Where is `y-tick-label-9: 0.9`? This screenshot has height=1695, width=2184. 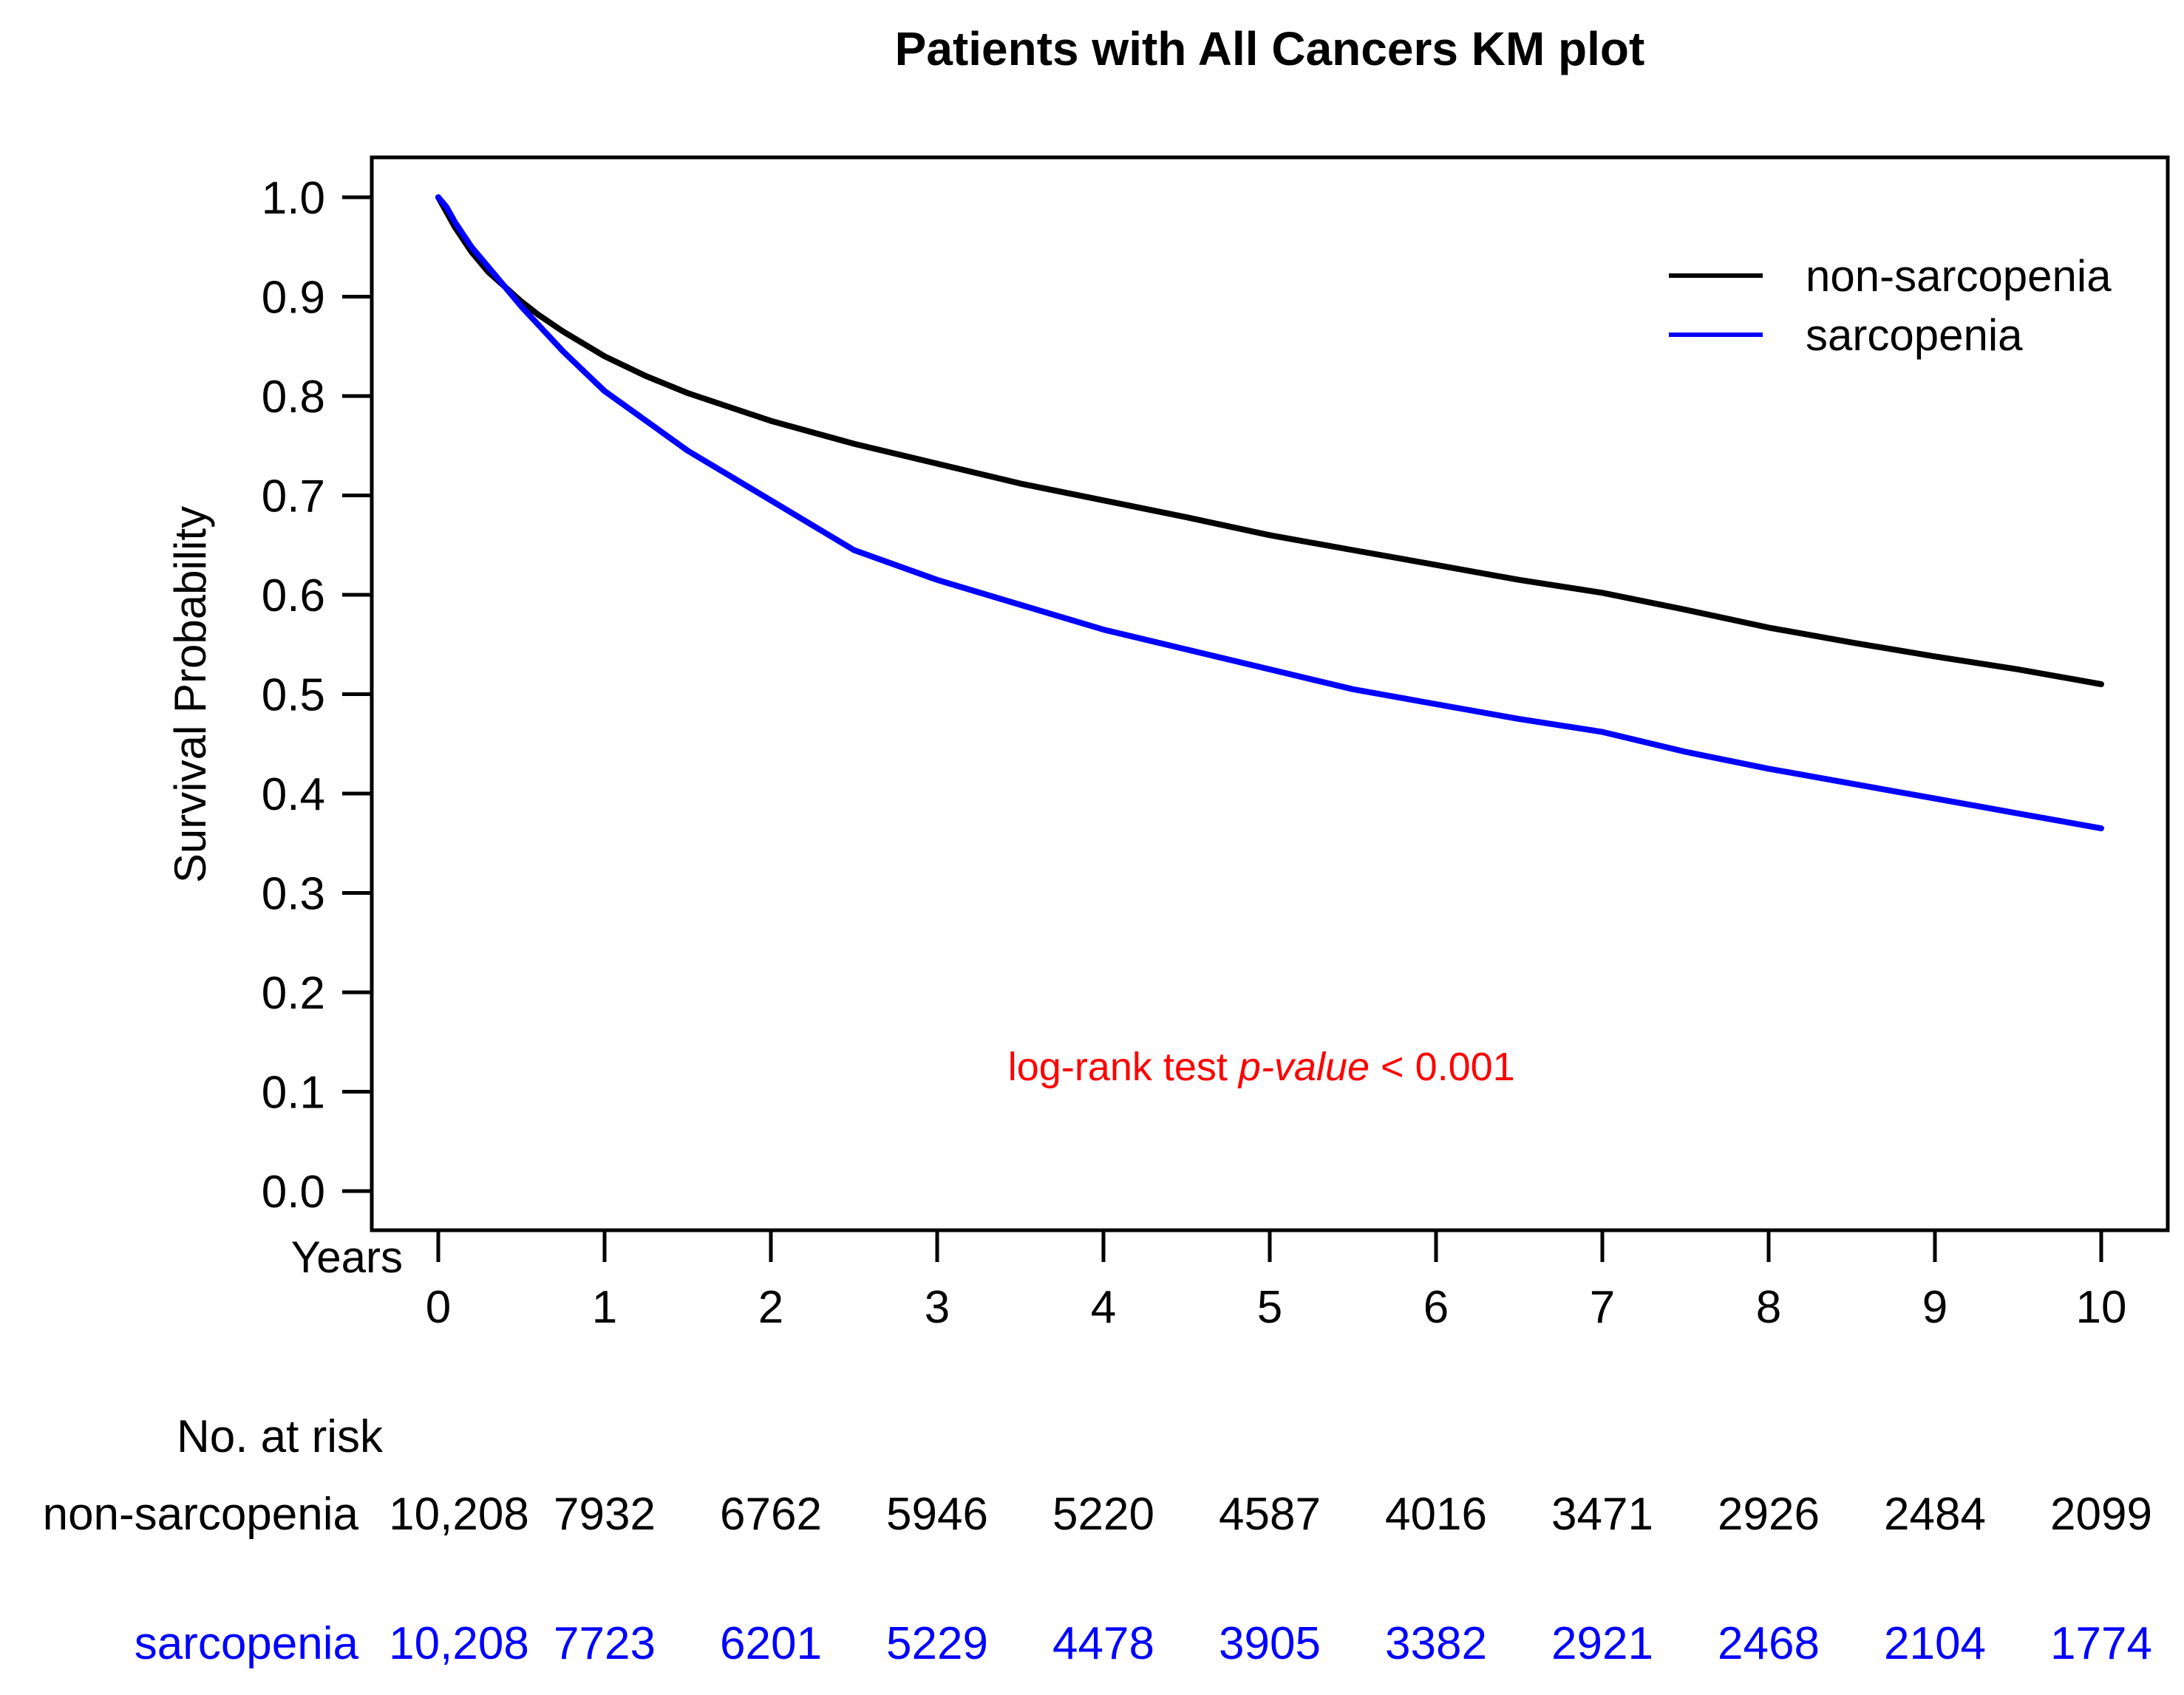
y-tick-label-9: 0.9 is located at coordinates (293, 298).